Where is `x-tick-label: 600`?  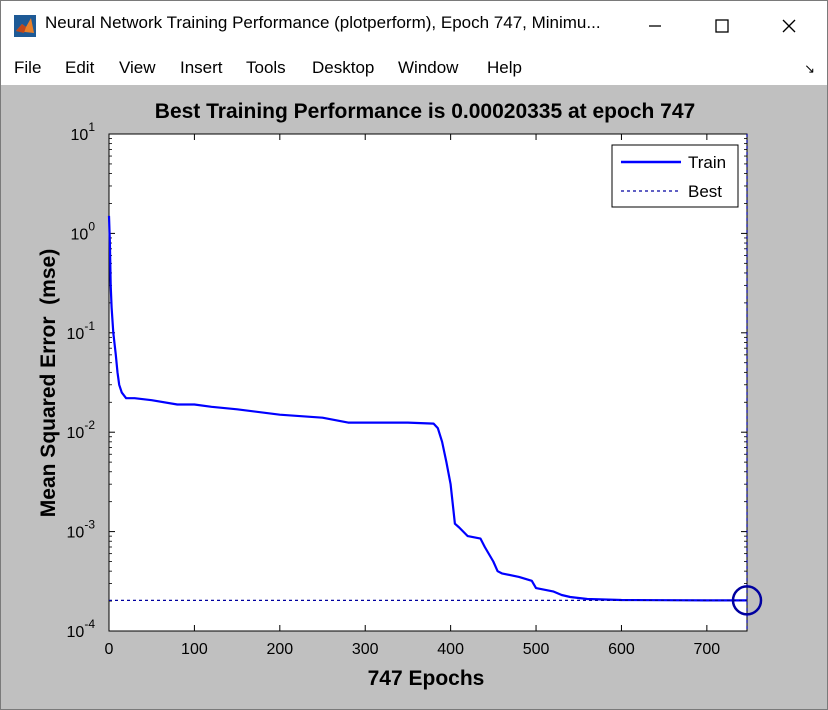 x-tick-label: 600 is located at coordinates (621, 649).